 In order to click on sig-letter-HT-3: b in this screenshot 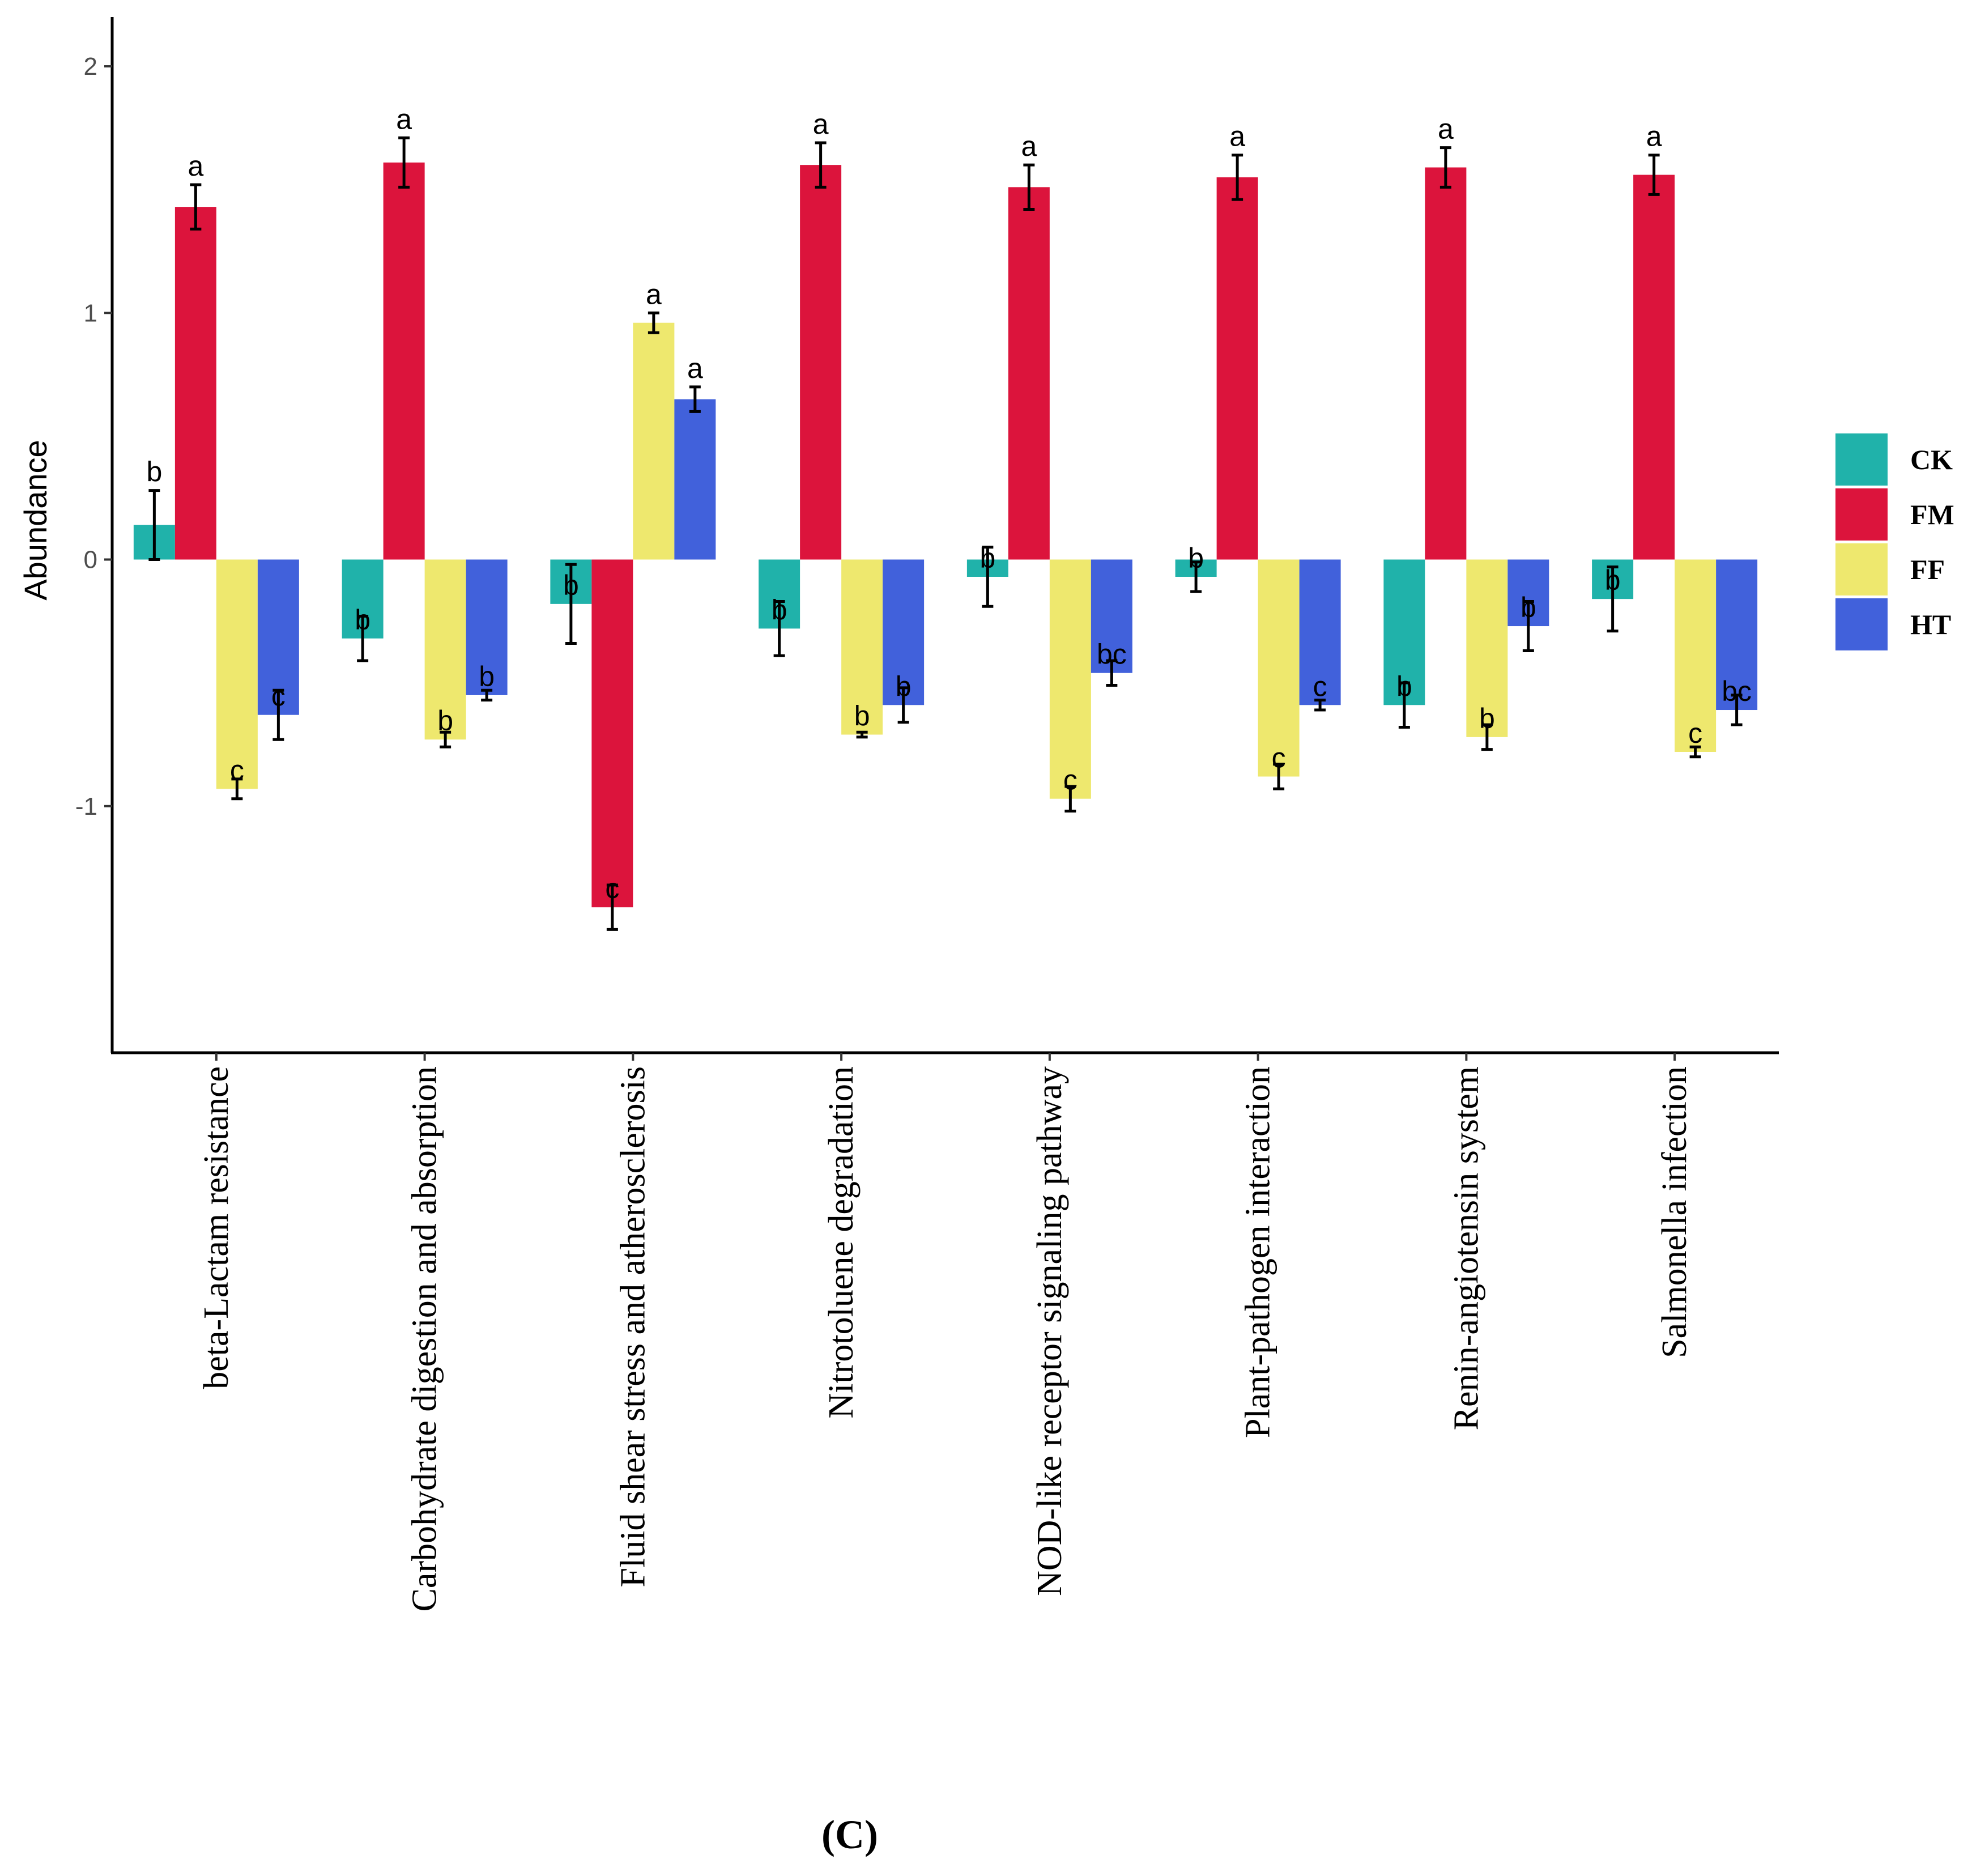, I will do `click(904, 686)`.